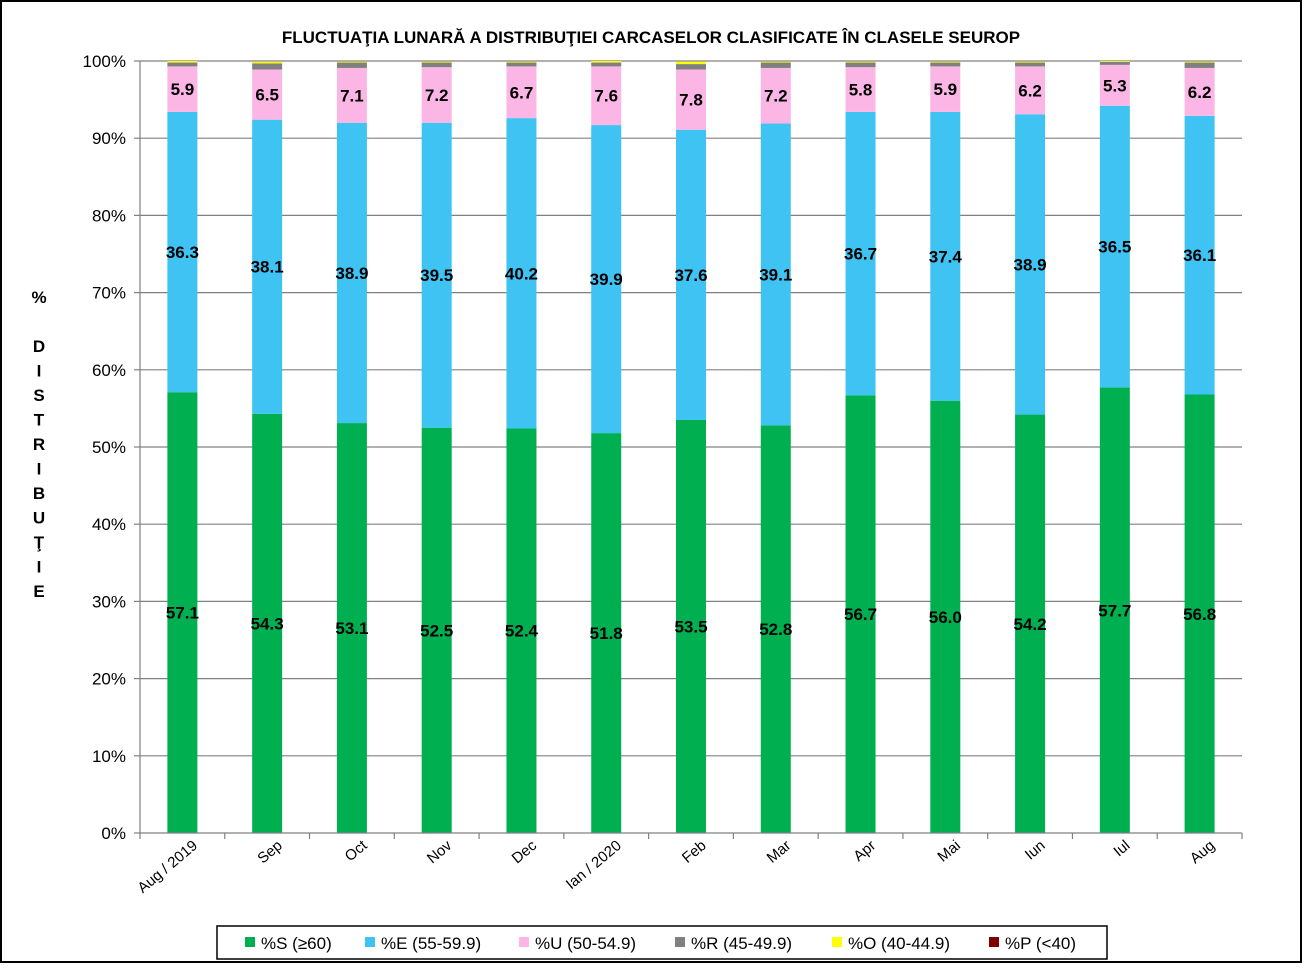 The width and height of the screenshot is (1302, 968). I want to click on data-label: 57.1, so click(182, 613).